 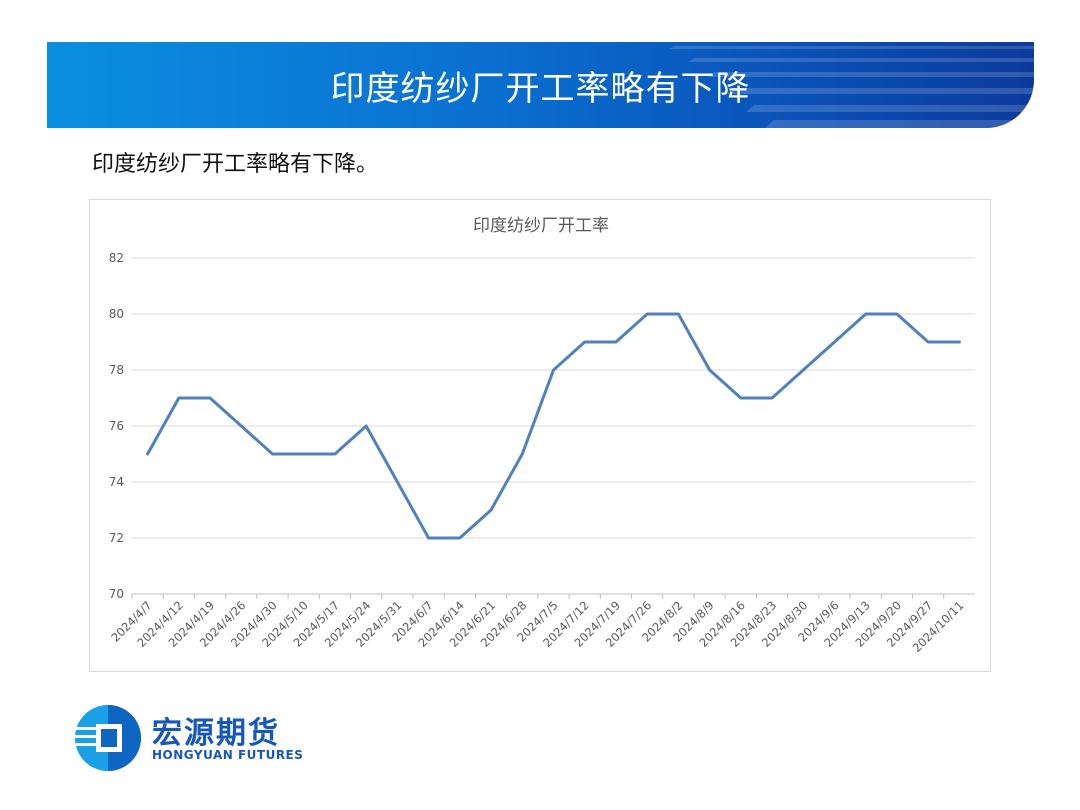 What do you see at coordinates (116, 314) in the screenshot?
I see `y-tick-label: 80` at bounding box center [116, 314].